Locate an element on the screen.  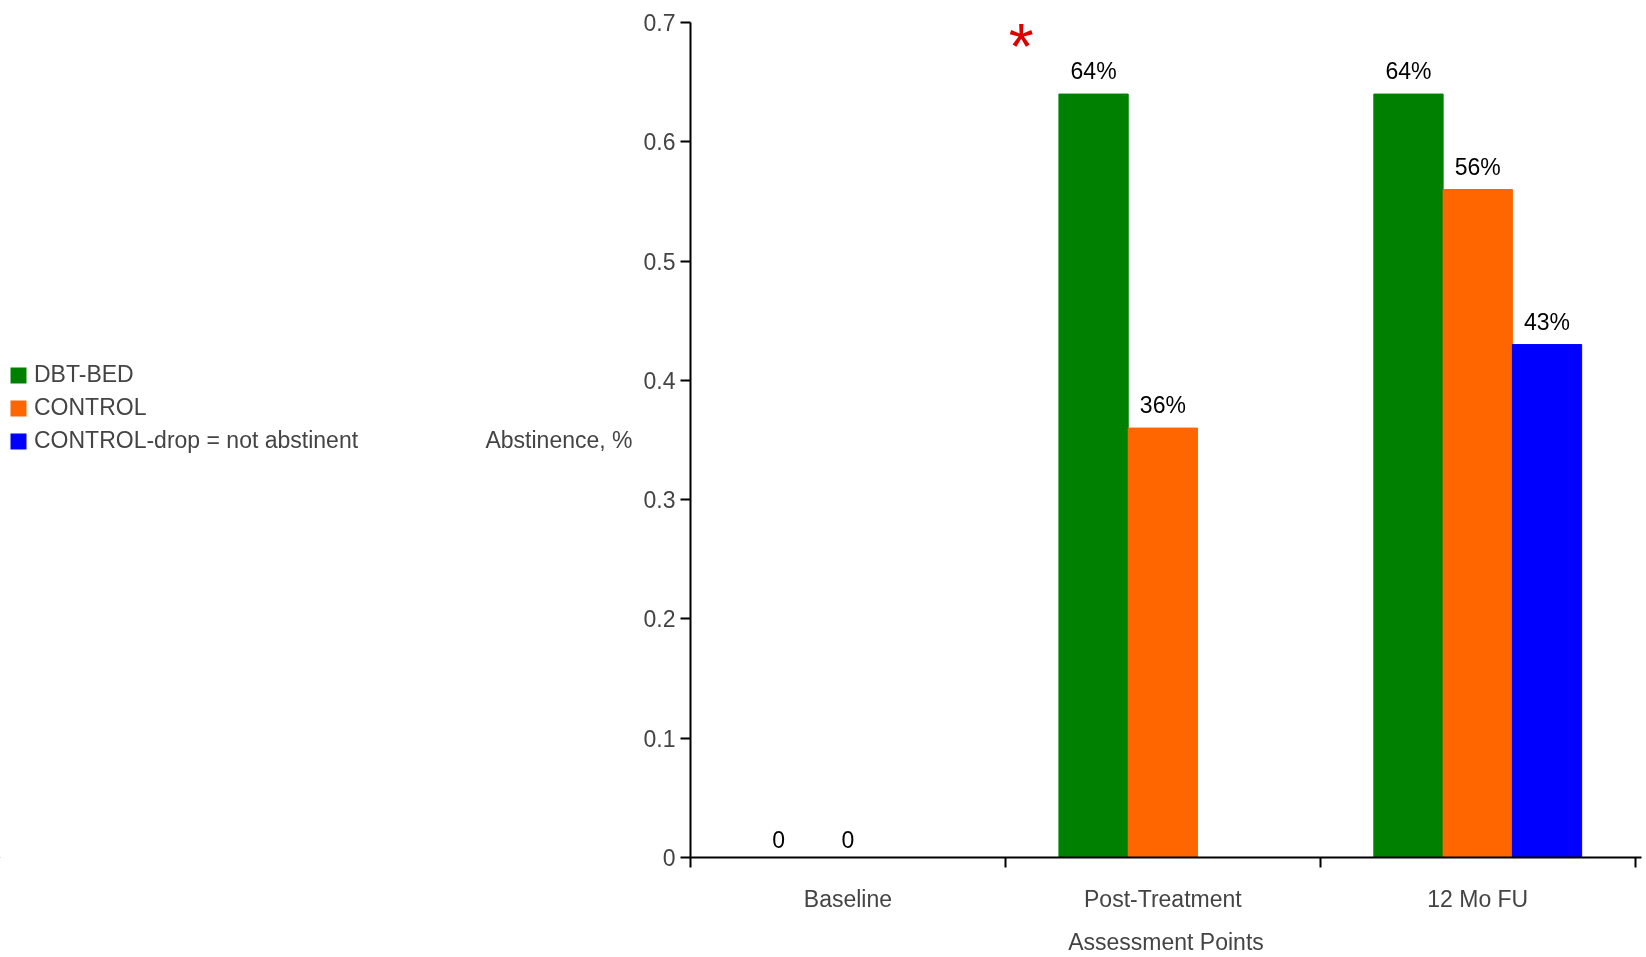
data-label: 43% is located at coordinates (1547, 321).